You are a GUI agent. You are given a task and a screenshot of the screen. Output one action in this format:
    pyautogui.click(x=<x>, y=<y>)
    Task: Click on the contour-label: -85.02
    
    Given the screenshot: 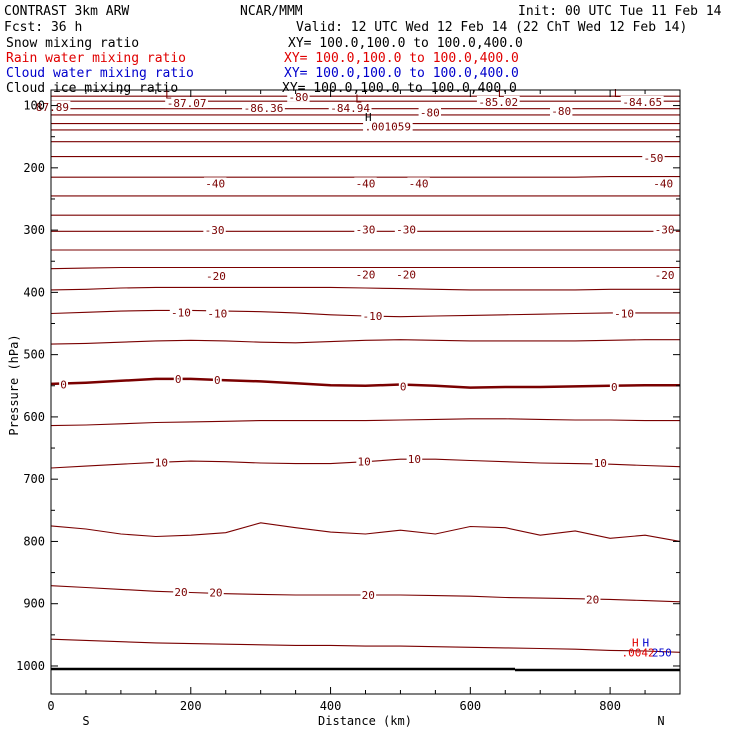 What is the action you would take?
    pyautogui.click(x=498, y=102)
    